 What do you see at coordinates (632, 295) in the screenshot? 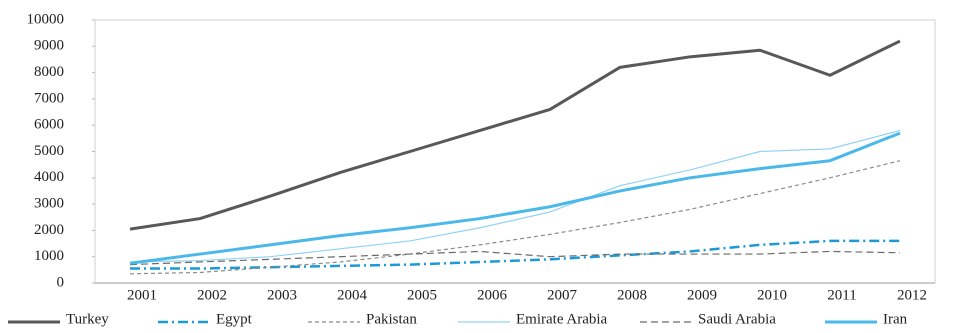
I see `x-tick-label: 2008` at bounding box center [632, 295].